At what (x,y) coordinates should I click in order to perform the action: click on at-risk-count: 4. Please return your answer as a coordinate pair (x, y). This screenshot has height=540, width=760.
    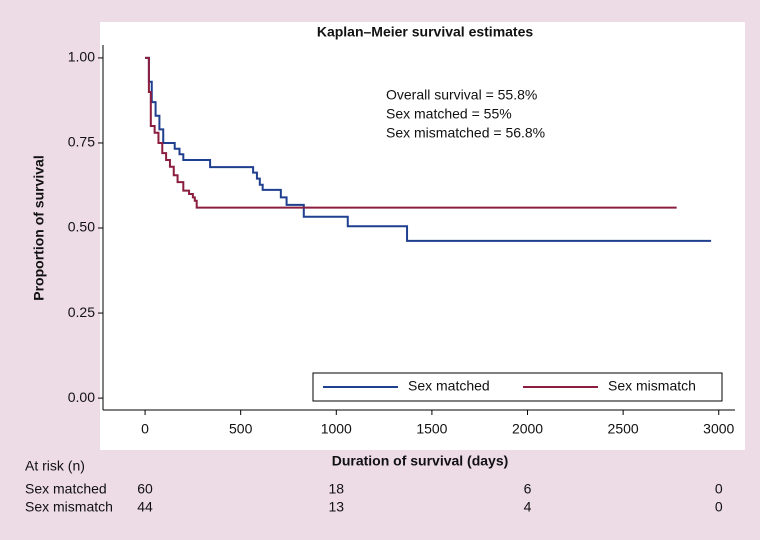
    Looking at the image, I should click on (528, 507).